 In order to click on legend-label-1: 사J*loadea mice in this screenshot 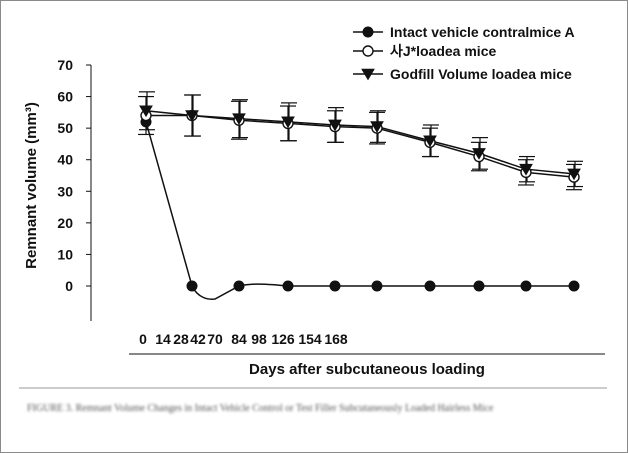, I will do `click(443, 51)`.